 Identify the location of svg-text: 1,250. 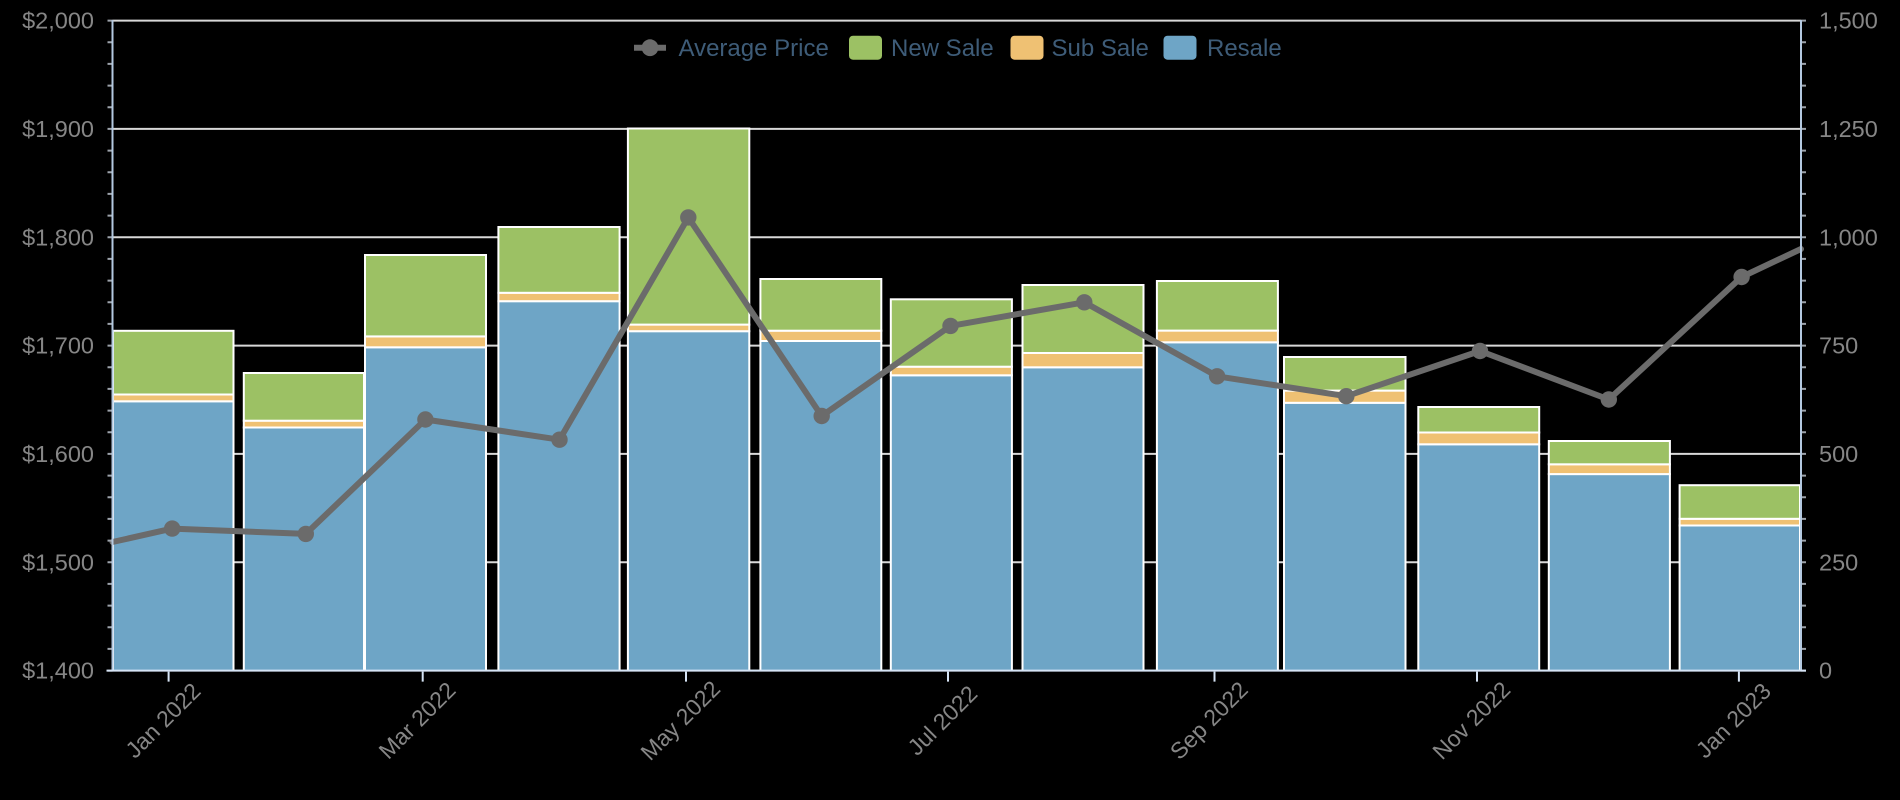
(1848, 129).